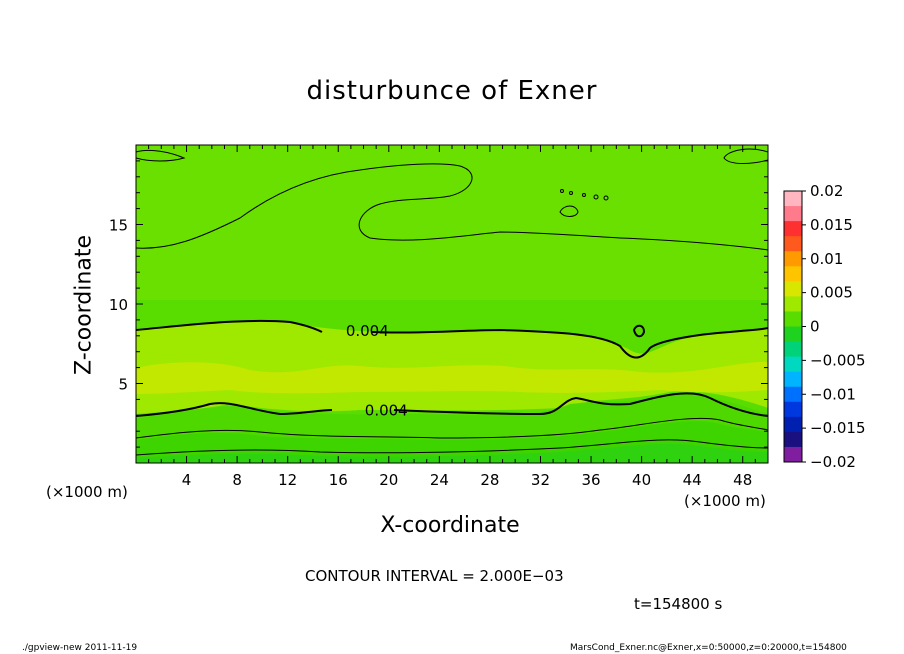 The width and height of the screenshot is (904, 654). Describe the element at coordinates (434, 576) in the screenshot. I see `contour-interval-note: CONTOUR INTERVAL = 2.000E−03` at that location.